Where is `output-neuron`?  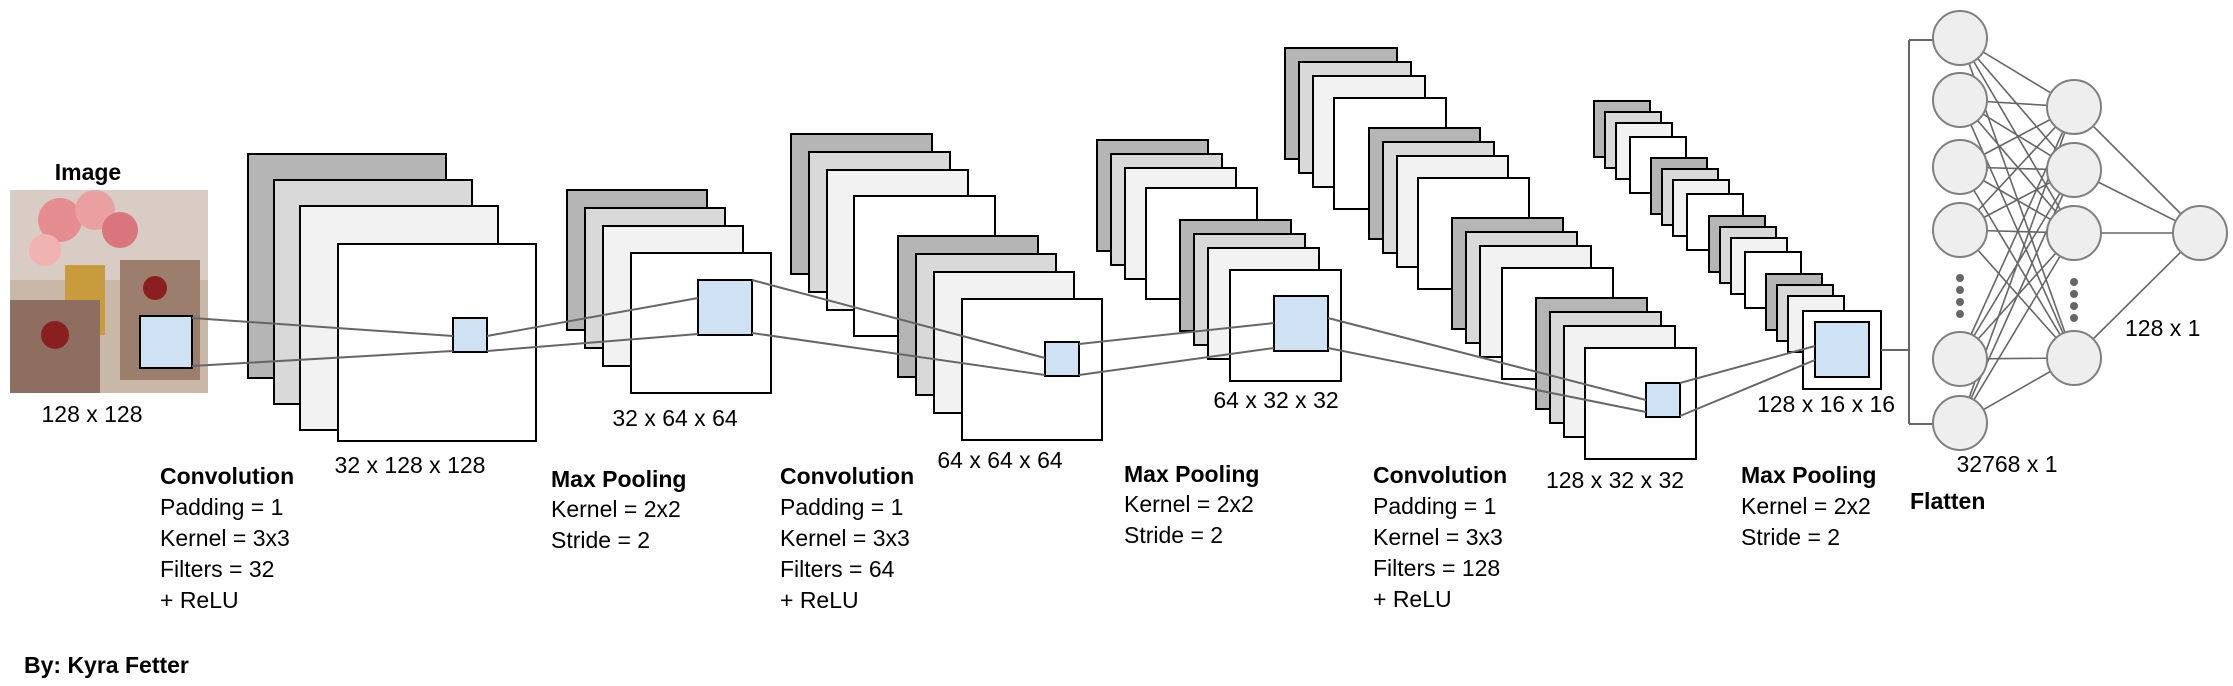 output-neuron is located at coordinates (2200, 233).